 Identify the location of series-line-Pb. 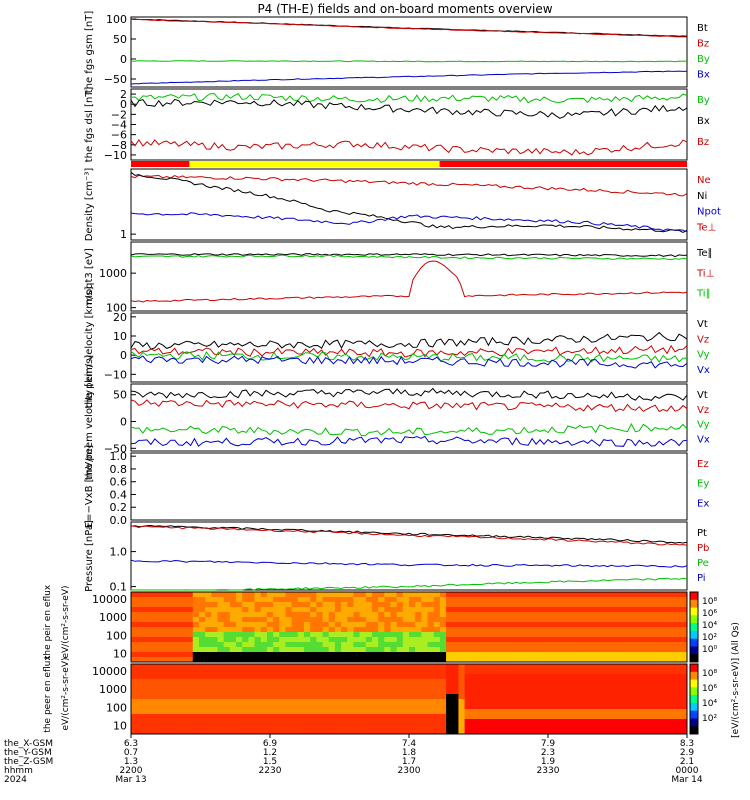
(409, 535).